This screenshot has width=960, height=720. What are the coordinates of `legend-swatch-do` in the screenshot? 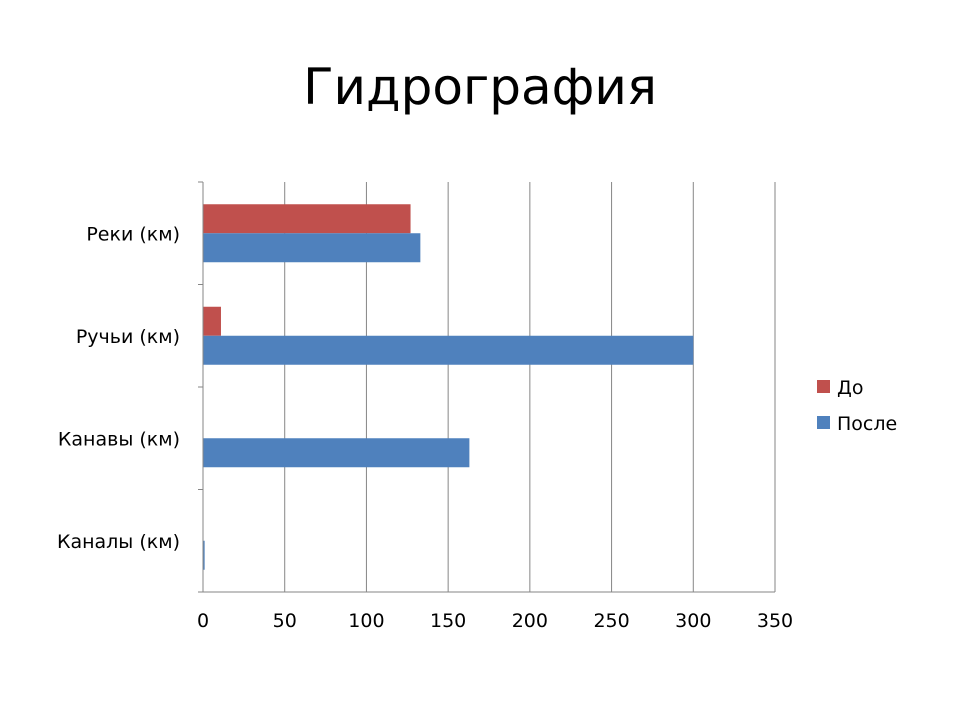 It's located at (823, 386).